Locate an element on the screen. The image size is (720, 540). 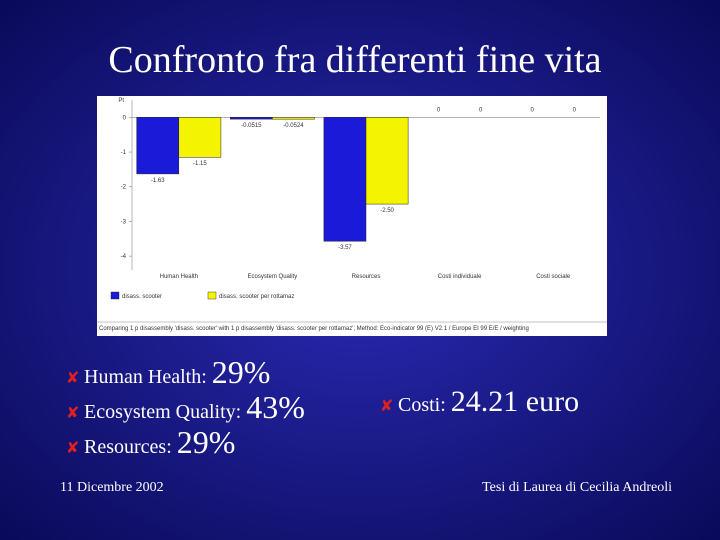
x-tick-label: Ecosystem Quality is located at coordinates (273, 277).